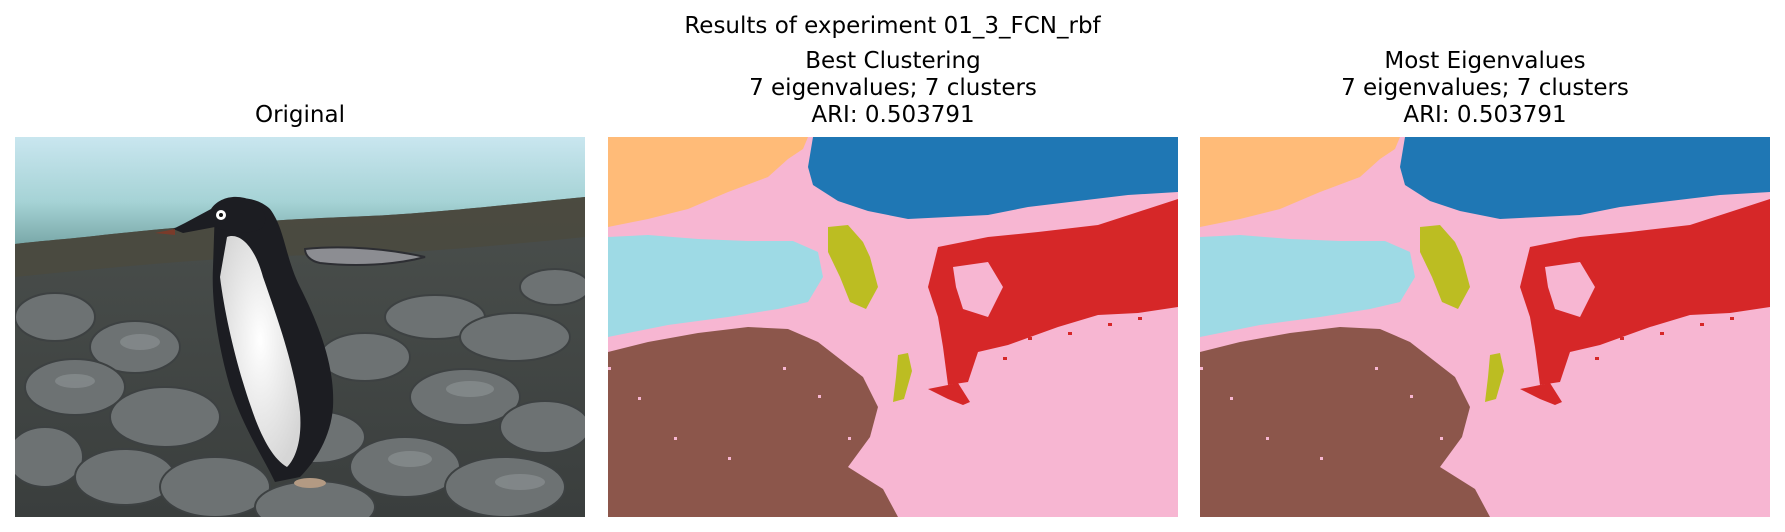  I want to click on panel-original-title: Original, so click(299, 115).